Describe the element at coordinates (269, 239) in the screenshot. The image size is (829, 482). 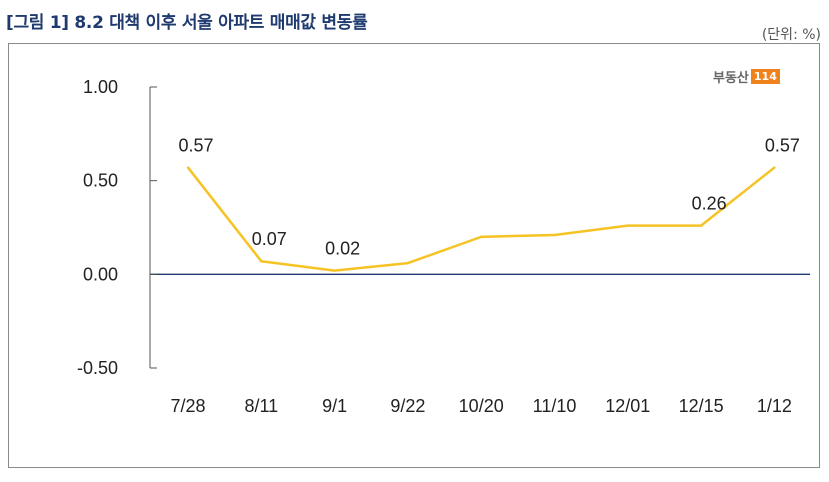
I see `data-label: 0.07` at that location.